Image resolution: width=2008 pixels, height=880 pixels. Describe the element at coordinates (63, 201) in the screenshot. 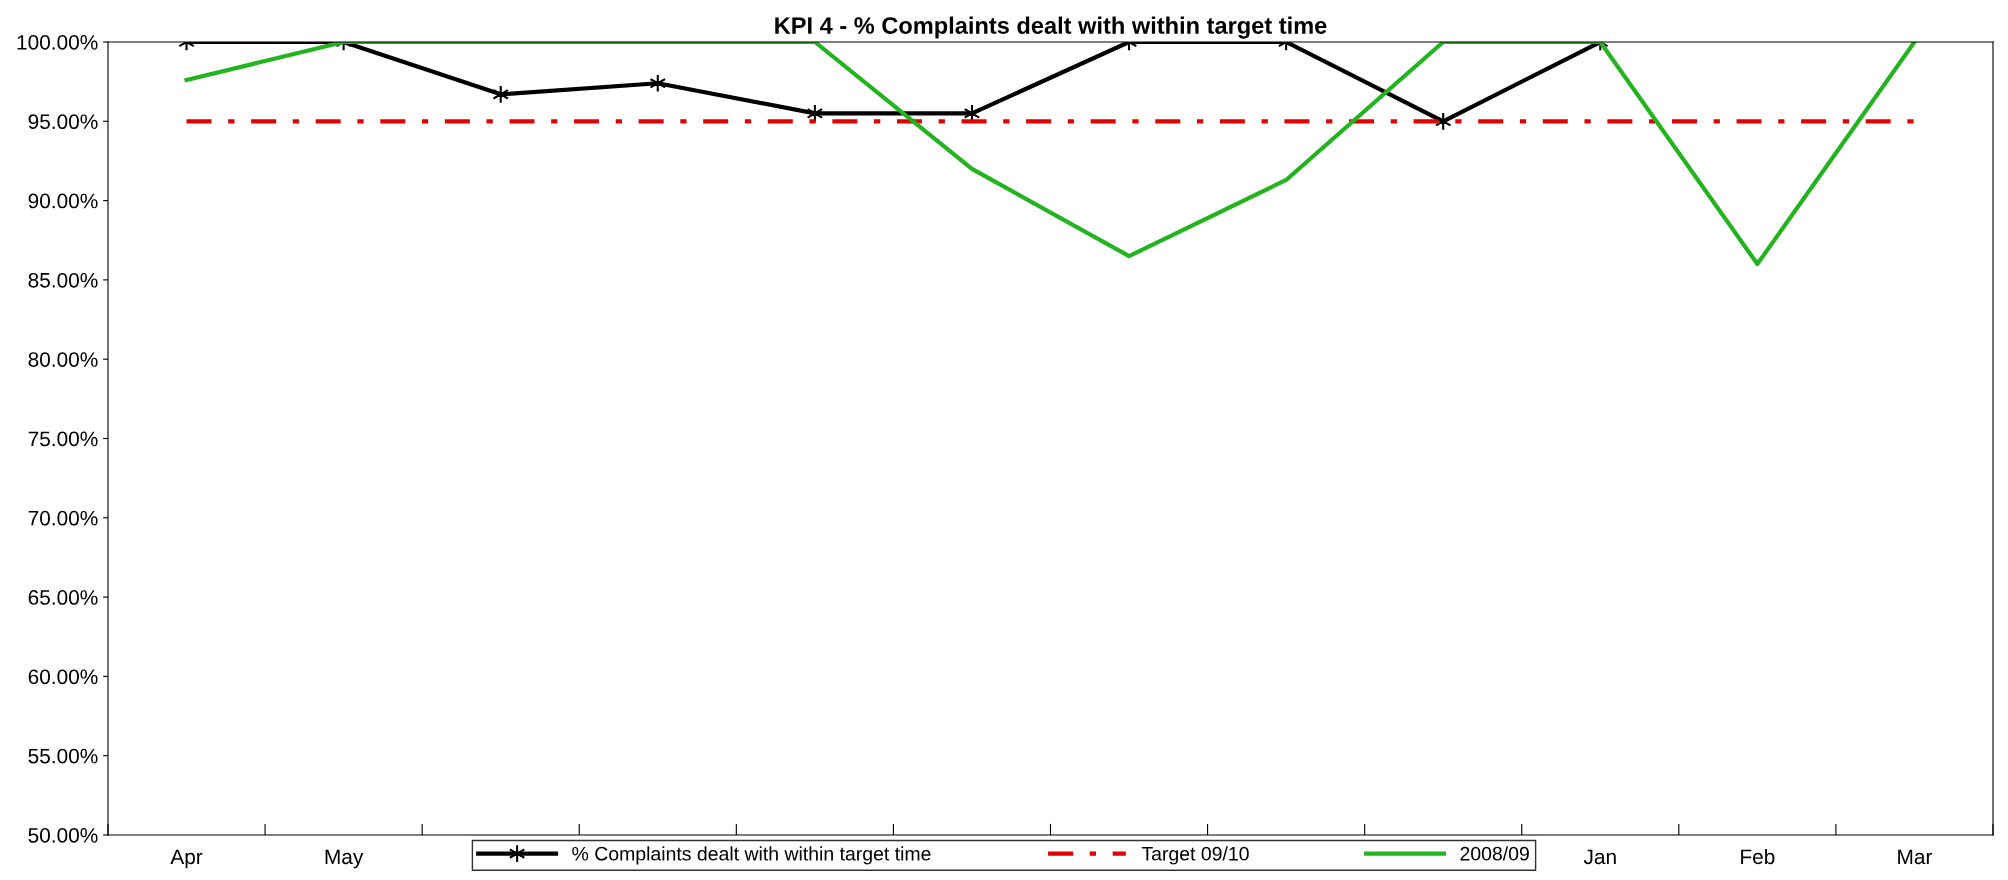

I see `y-tick-label: 90.00%` at that location.